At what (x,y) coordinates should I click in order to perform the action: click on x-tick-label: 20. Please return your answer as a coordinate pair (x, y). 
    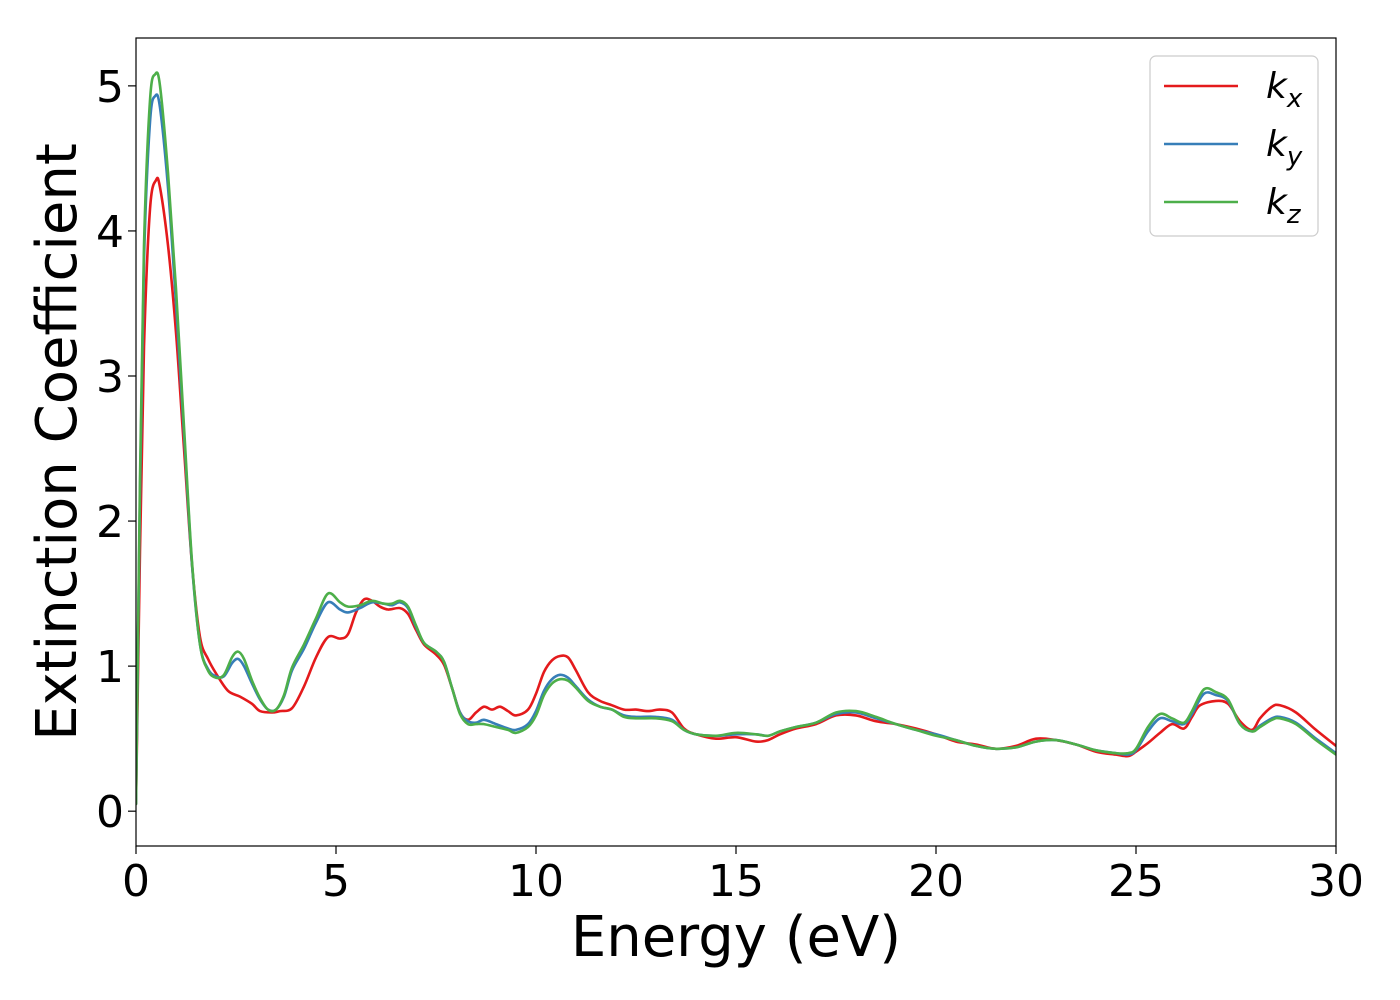
    Looking at the image, I should click on (936, 881).